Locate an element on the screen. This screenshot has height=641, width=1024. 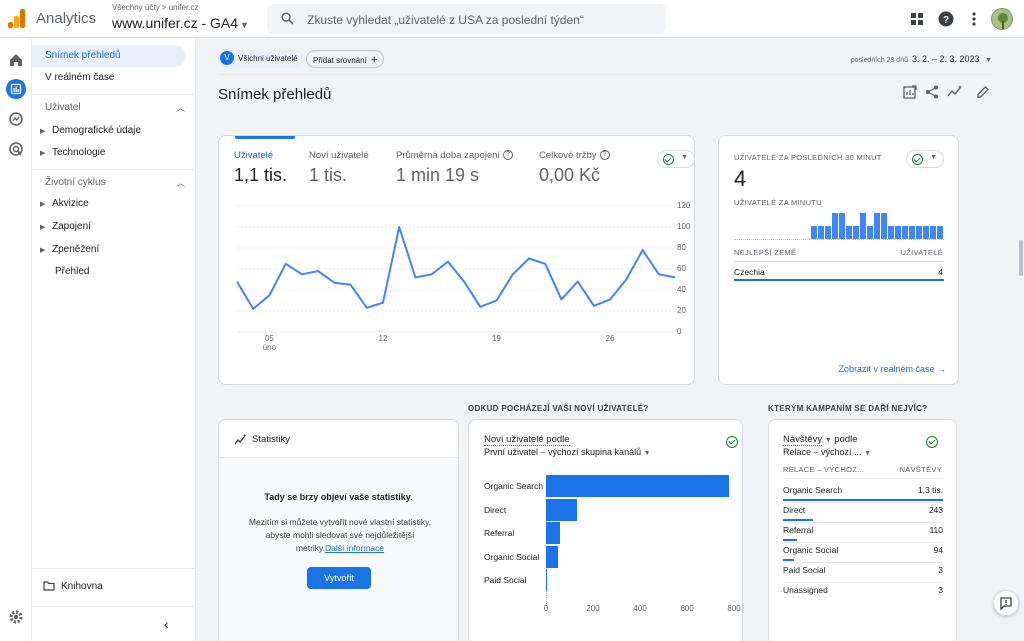
metric-selector: Návštěvy ▼ podle is located at coordinates (820, 440).